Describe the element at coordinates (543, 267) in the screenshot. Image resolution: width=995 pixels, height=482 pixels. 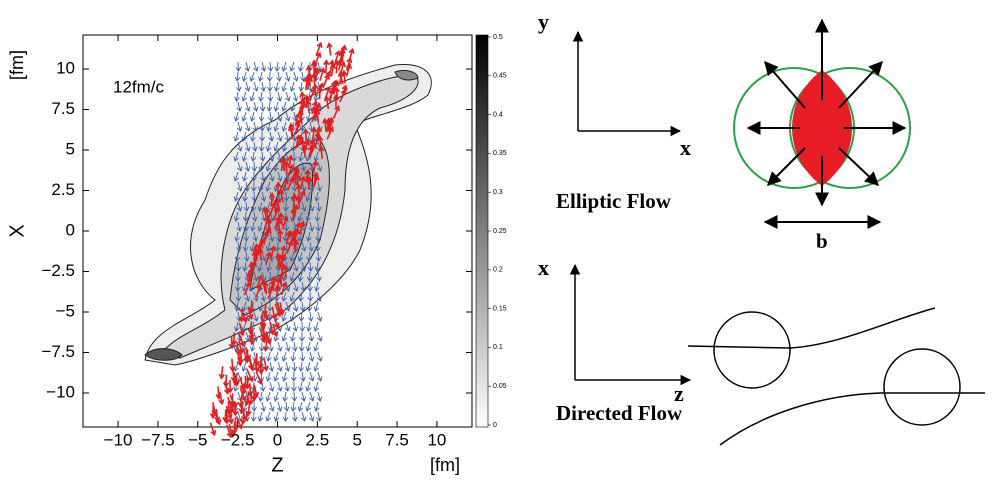
I see `axis-label: x` at that location.